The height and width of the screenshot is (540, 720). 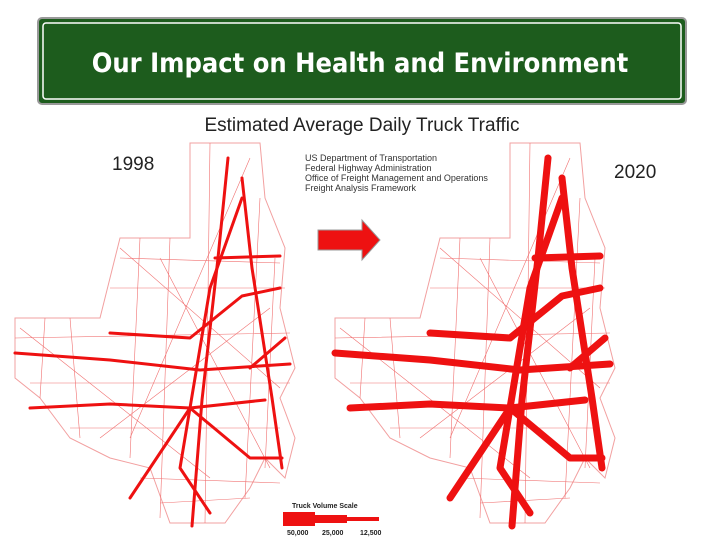 I want to click on legend: Truck Volume Scale 50,000 25,000 12,500, so click(x=332, y=520).